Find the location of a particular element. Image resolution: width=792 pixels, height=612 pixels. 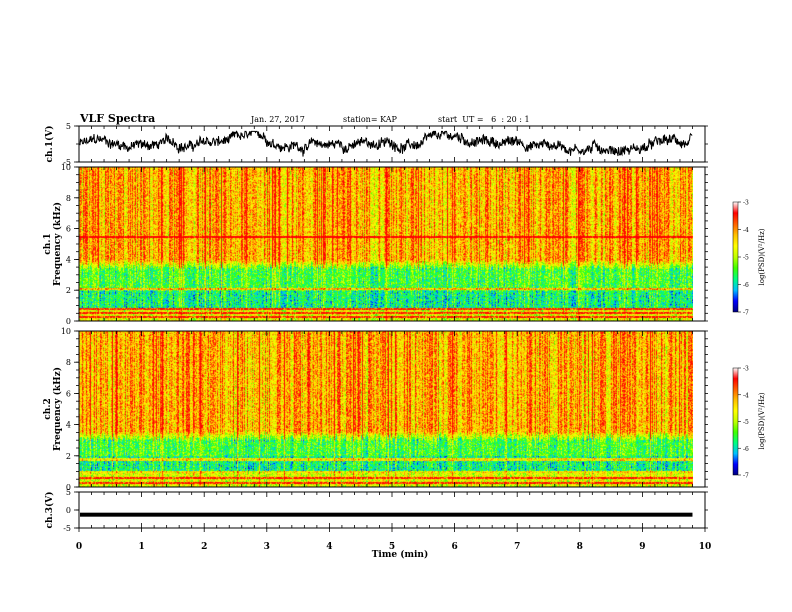

ch1-spectrogram-ytick-label: 0 is located at coordinates (68, 321).